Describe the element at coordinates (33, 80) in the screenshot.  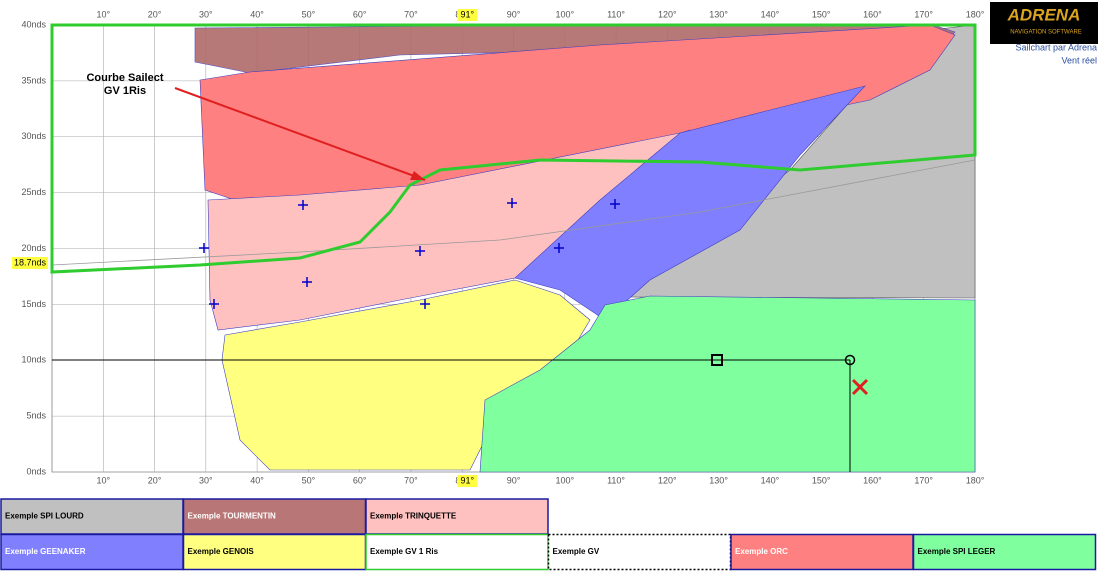
I see `y-tick-label: 35nds` at that location.